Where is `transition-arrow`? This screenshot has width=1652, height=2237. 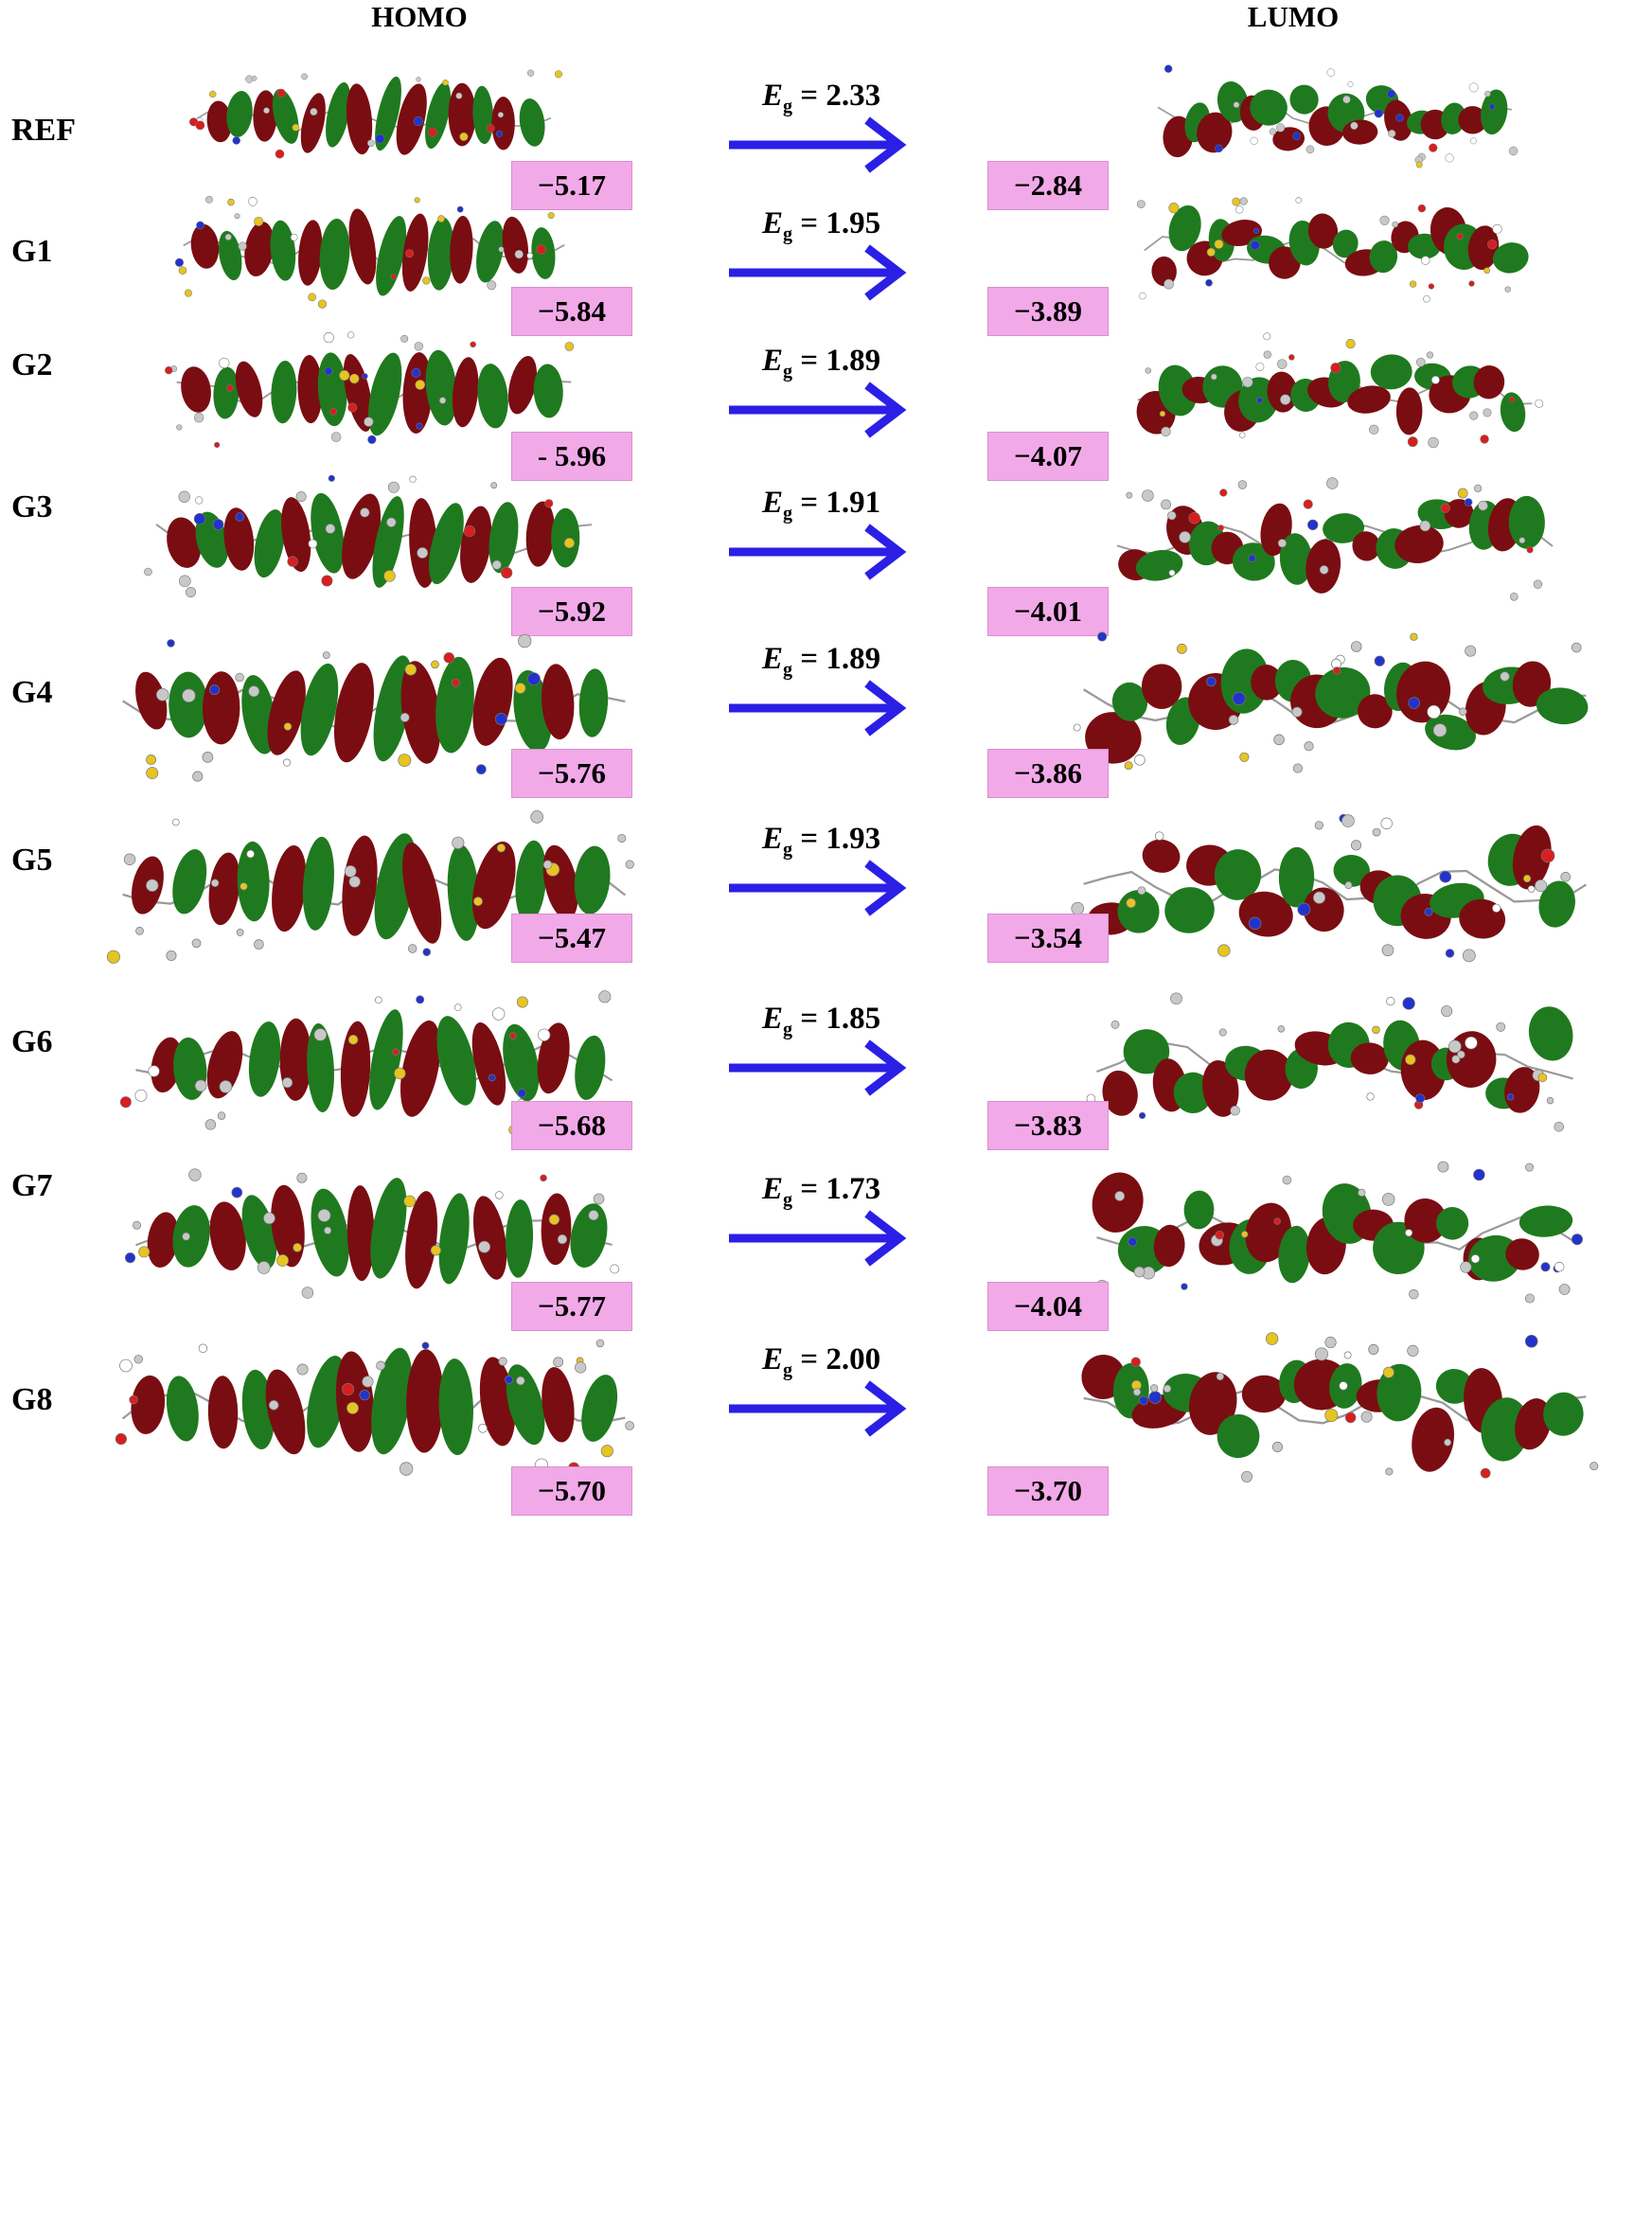
transition-arrow is located at coordinates (818, 708).